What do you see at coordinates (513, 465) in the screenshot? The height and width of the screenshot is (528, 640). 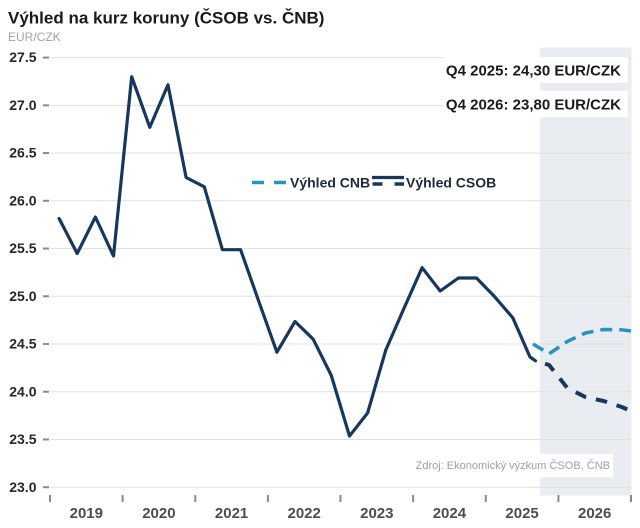 I see `svg-text:Zdroj: Ekonomický výzkum ČSOB,: Zdroj: Ekonomický výzkum ČSOB, ČNB` at bounding box center [513, 465].